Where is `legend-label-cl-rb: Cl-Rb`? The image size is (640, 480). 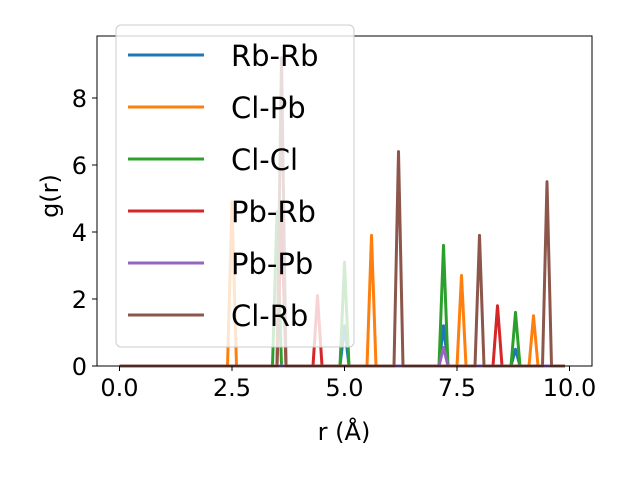
legend-label-cl-rb: Cl-Rb is located at coordinates (269, 316).